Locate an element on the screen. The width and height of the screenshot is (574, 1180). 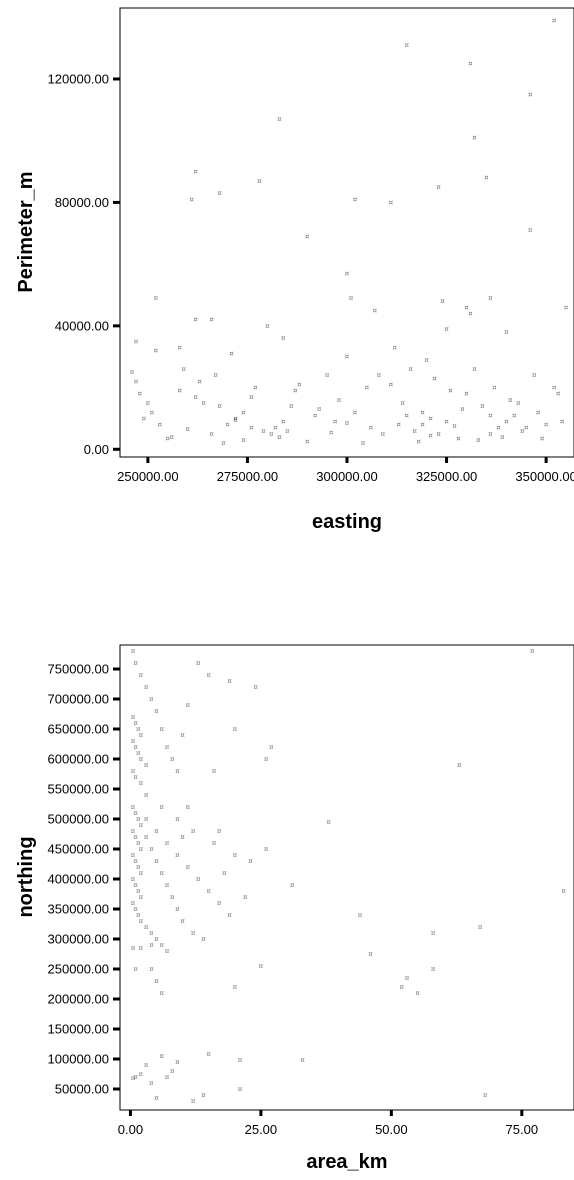
y-tick-label: 500000.00 is located at coordinates (78, 819).